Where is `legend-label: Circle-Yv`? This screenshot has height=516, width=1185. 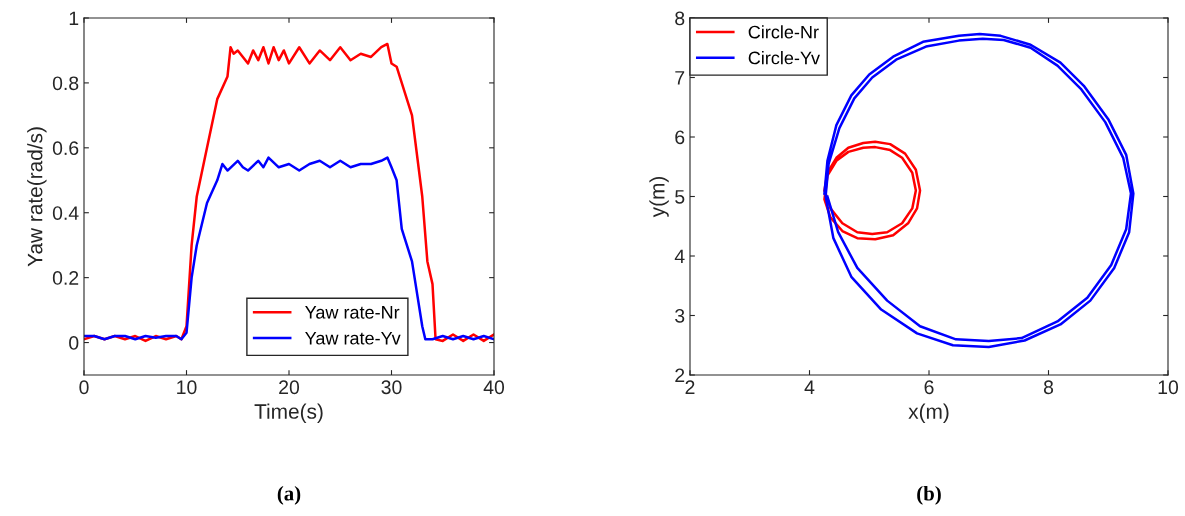
legend-label: Circle-Yv is located at coordinates (784, 58).